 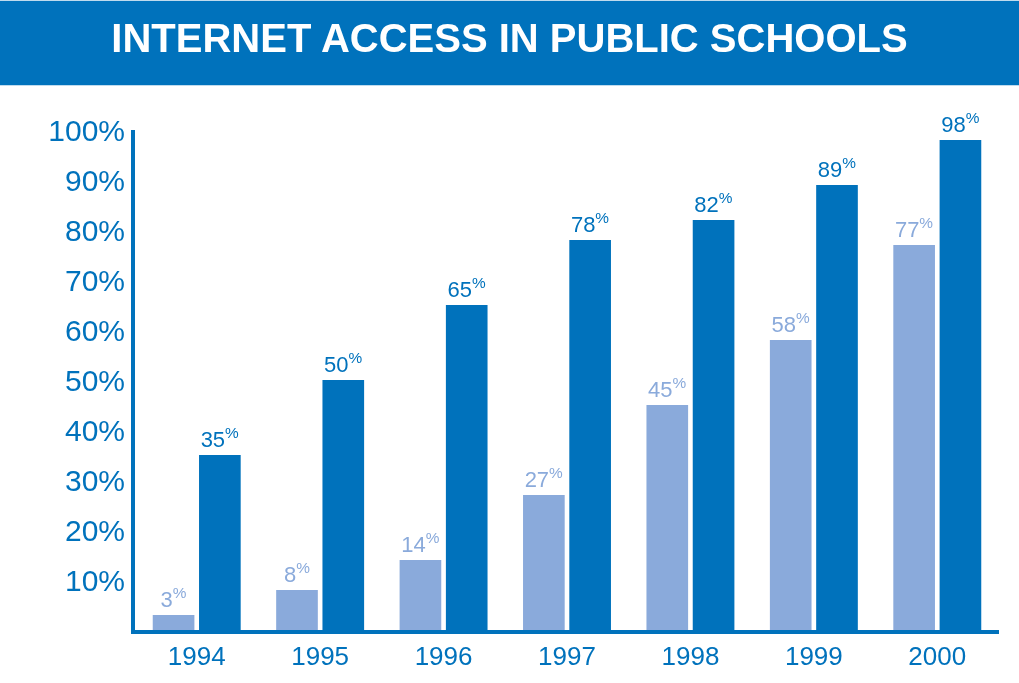 What do you see at coordinates (94, 380) in the screenshot?
I see `y-tick-label: 50%` at bounding box center [94, 380].